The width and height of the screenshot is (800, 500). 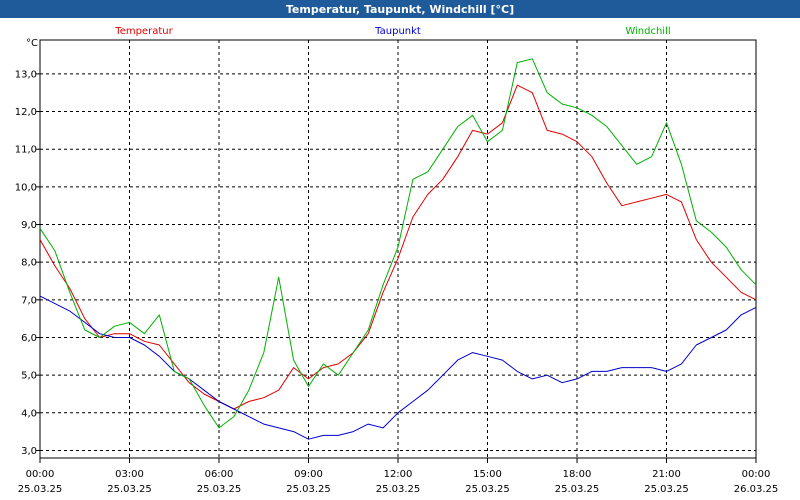 I want to click on x-tick-time-label: 09:00, so click(x=308, y=474).